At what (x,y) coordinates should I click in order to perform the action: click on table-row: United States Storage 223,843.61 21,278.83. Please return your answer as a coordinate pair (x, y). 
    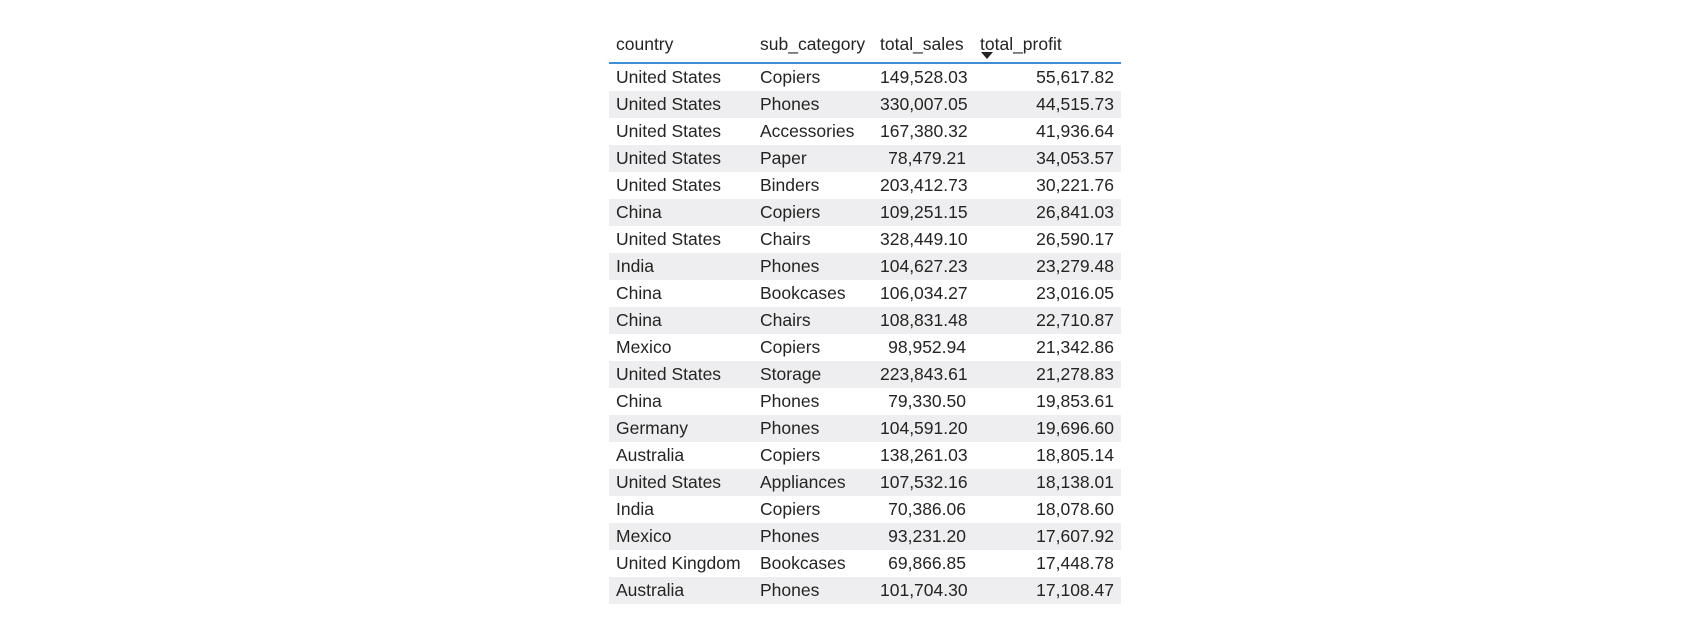
    Looking at the image, I should click on (865, 374).